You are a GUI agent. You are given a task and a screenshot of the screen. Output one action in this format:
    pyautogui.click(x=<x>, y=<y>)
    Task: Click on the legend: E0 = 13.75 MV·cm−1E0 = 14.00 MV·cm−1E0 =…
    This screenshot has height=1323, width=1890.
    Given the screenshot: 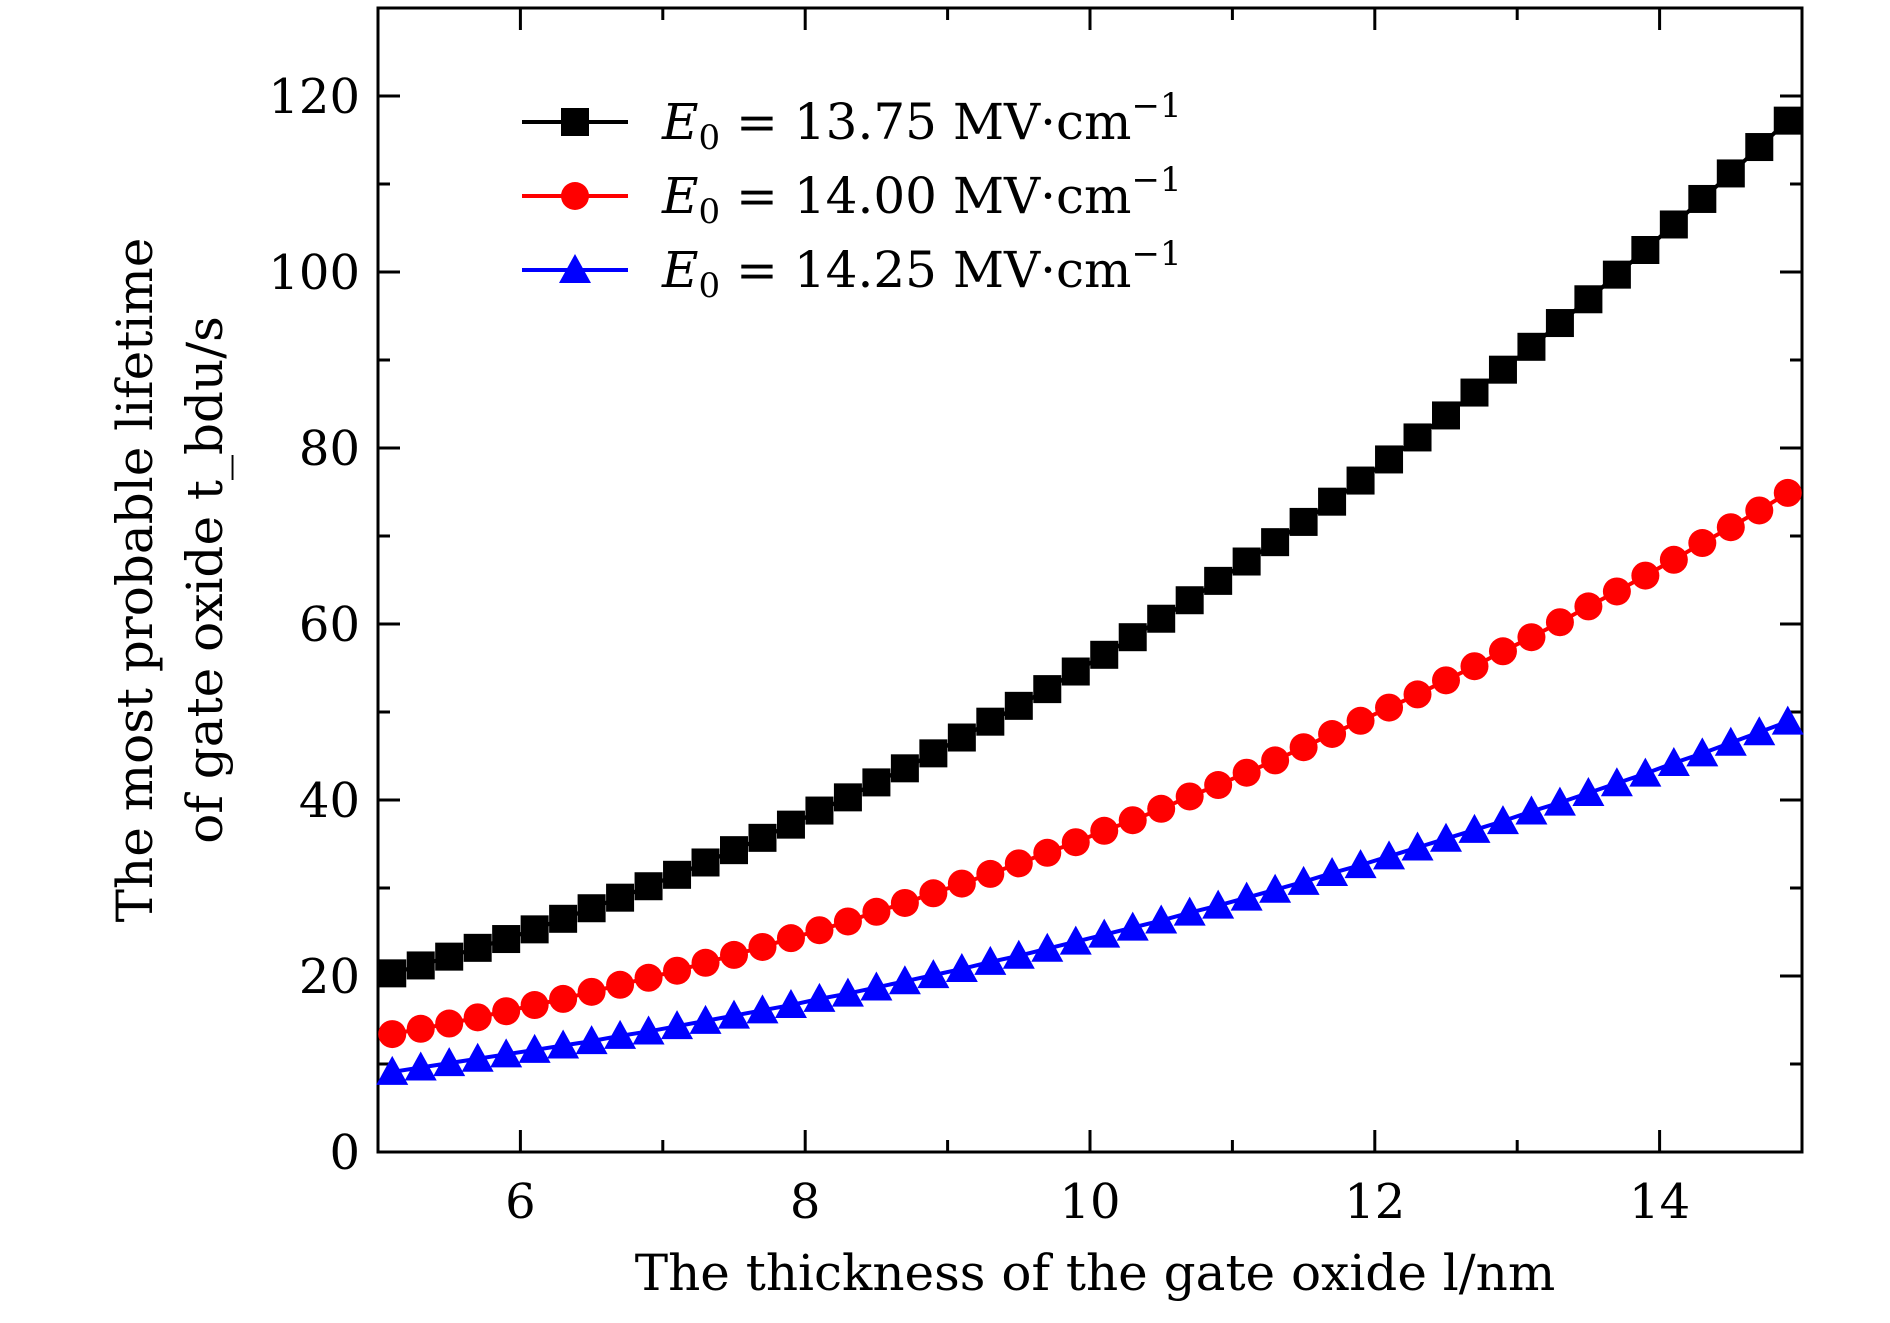 What is the action you would take?
    pyautogui.click(x=852, y=196)
    